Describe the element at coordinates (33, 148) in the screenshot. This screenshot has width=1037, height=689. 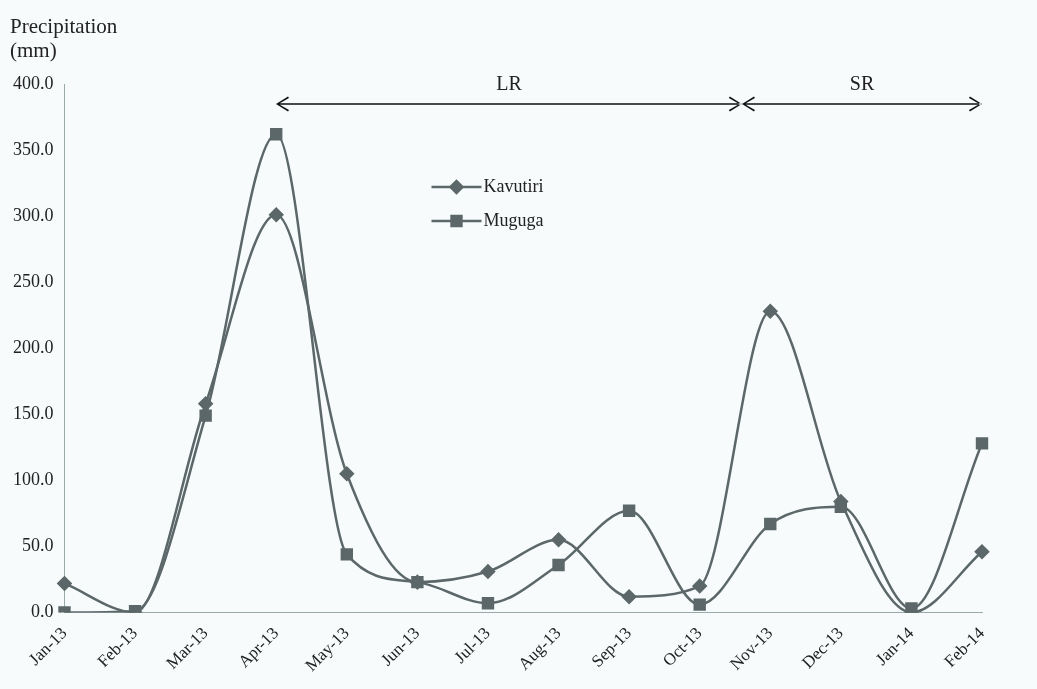
I see `y-tick-label: 350.0` at that location.